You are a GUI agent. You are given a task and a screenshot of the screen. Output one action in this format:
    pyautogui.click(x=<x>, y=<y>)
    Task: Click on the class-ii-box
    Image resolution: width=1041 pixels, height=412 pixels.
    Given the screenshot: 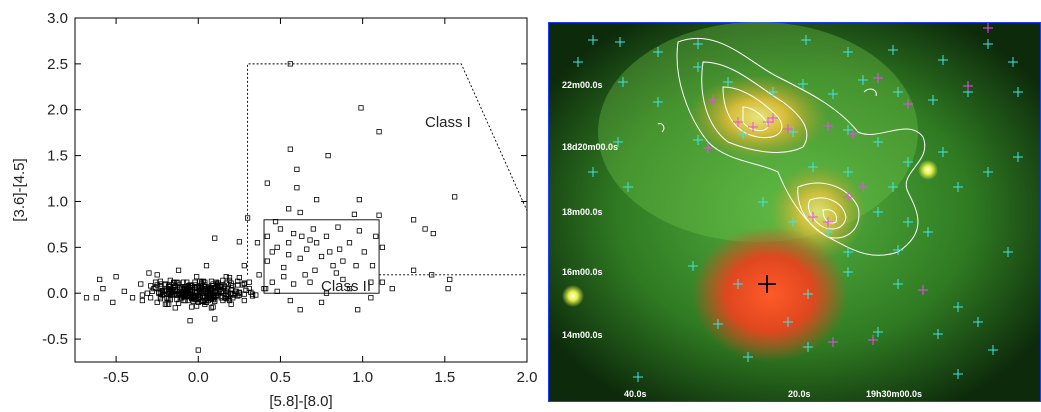 What is the action you would take?
    pyautogui.click(x=321, y=256)
    